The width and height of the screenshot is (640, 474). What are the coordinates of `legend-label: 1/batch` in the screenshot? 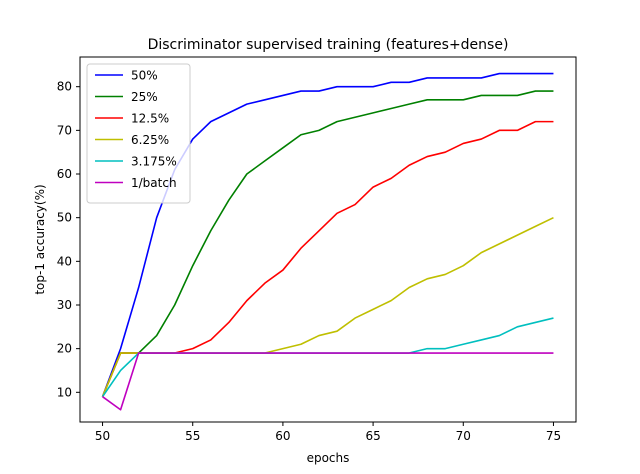 It's located at (154, 183).